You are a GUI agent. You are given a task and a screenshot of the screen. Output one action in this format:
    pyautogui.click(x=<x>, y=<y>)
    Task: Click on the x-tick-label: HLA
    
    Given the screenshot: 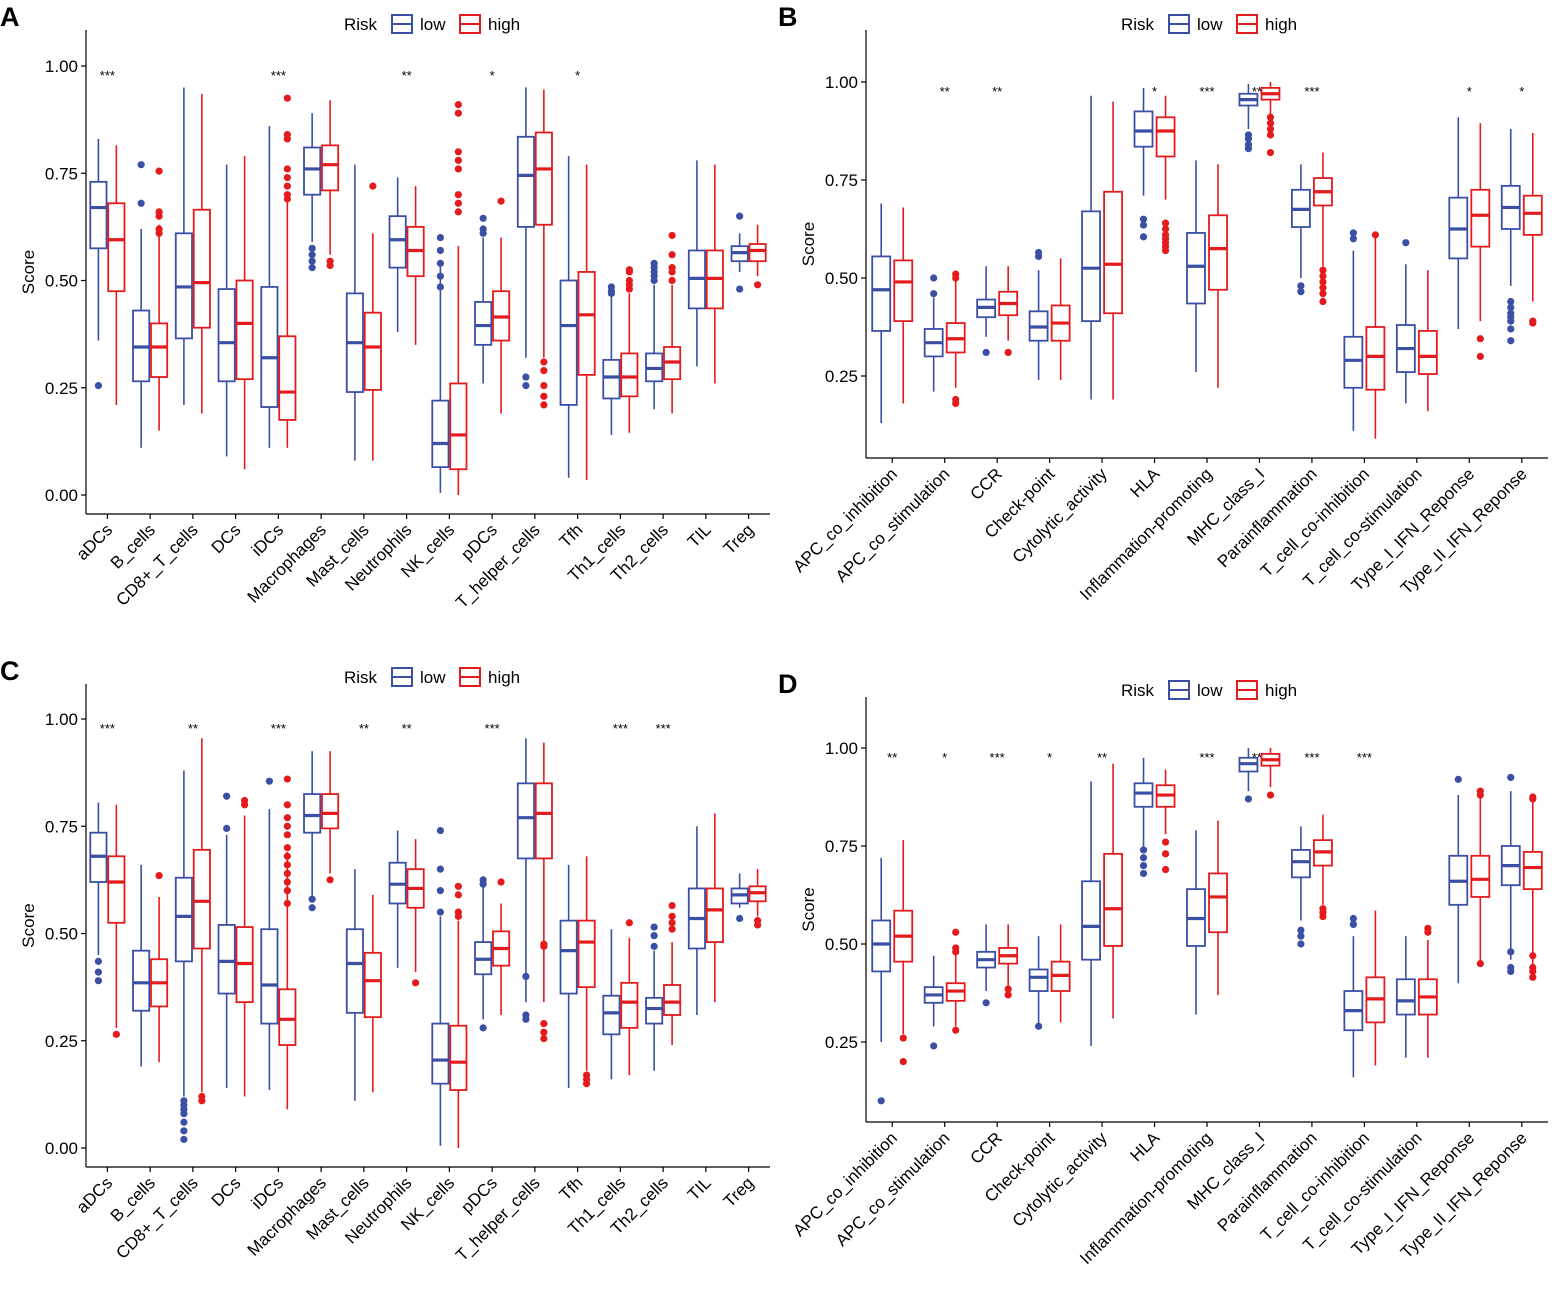 What is the action you would take?
    pyautogui.click(x=1145, y=1146)
    